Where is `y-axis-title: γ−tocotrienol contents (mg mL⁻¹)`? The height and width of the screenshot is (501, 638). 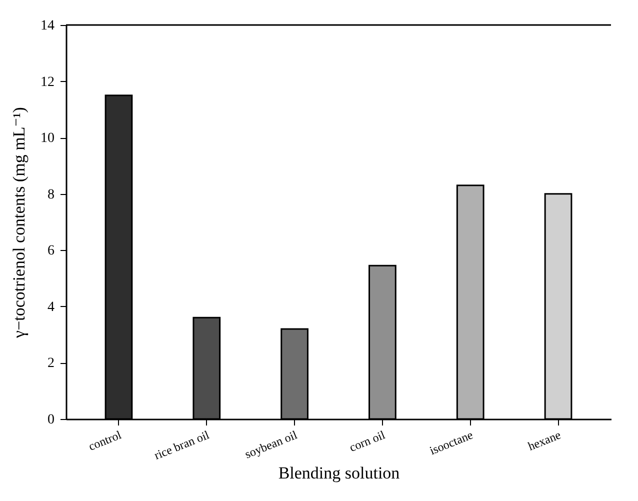 y-axis-title: γ−tocotrienol contents (mg mL⁻¹) is located at coordinates (19, 223).